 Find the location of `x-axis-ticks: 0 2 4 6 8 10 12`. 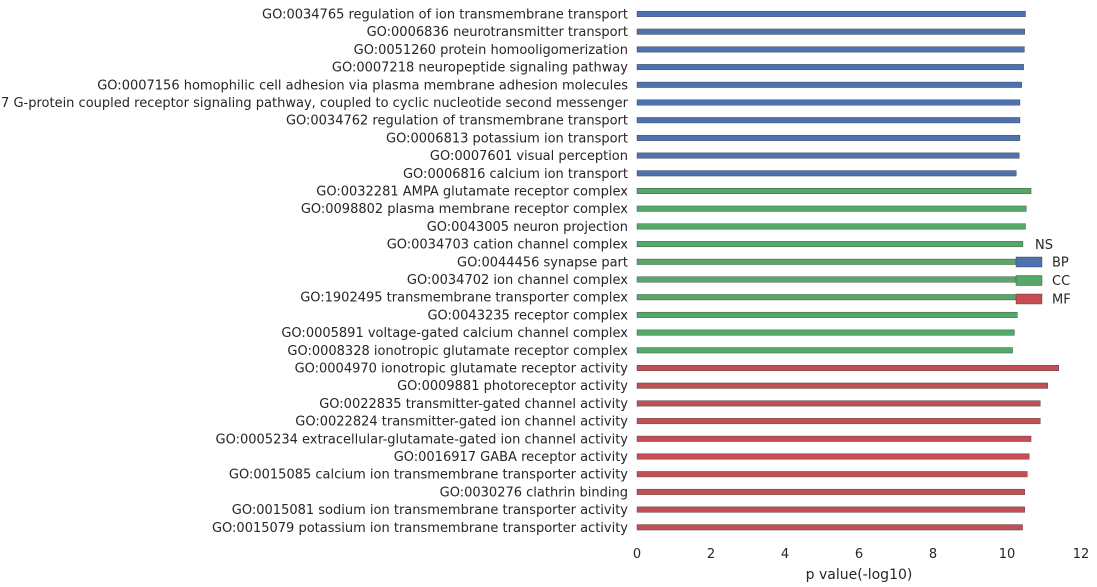

x-axis-ticks: 0 2 4 6 8 10 12 is located at coordinates (861, 554).